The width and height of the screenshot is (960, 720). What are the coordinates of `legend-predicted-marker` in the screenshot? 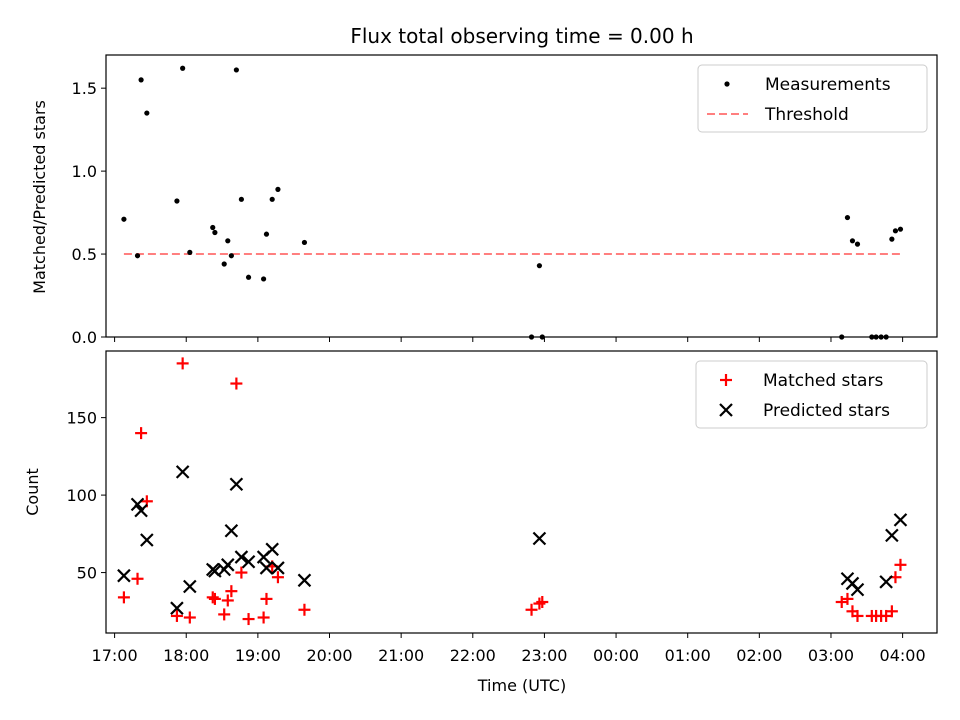 It's located at (726, 410).